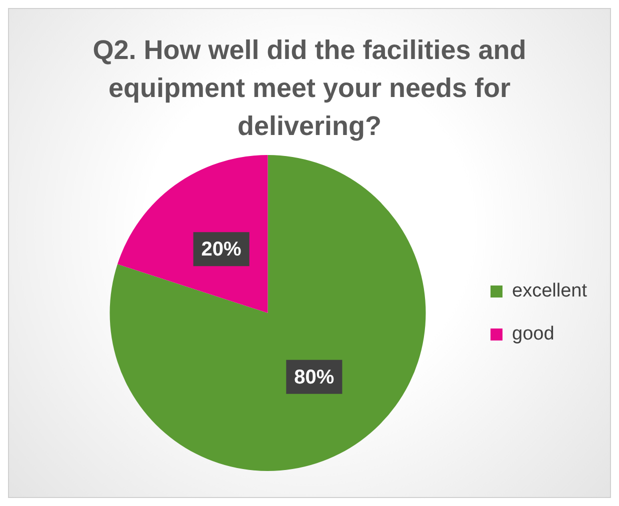 Image resolution: width=619 pixels, height=506 pixels. Describe the element at coordinates (533, 334) in the screenshot. I see `legend-label: good` at that location.